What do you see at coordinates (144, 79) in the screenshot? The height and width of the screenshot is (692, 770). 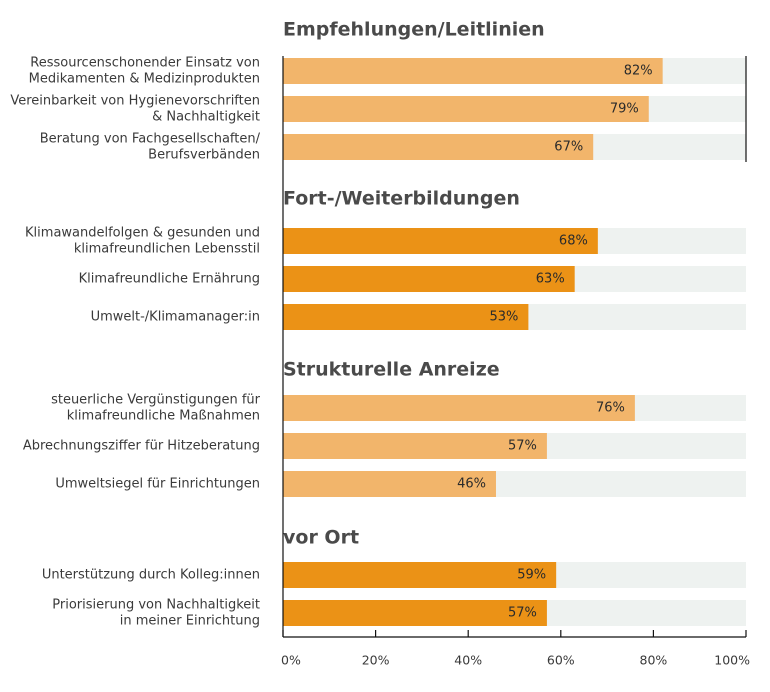 I see `category-label: Medikamenten & Medizinprodukten` at bounding box center [144, 79].